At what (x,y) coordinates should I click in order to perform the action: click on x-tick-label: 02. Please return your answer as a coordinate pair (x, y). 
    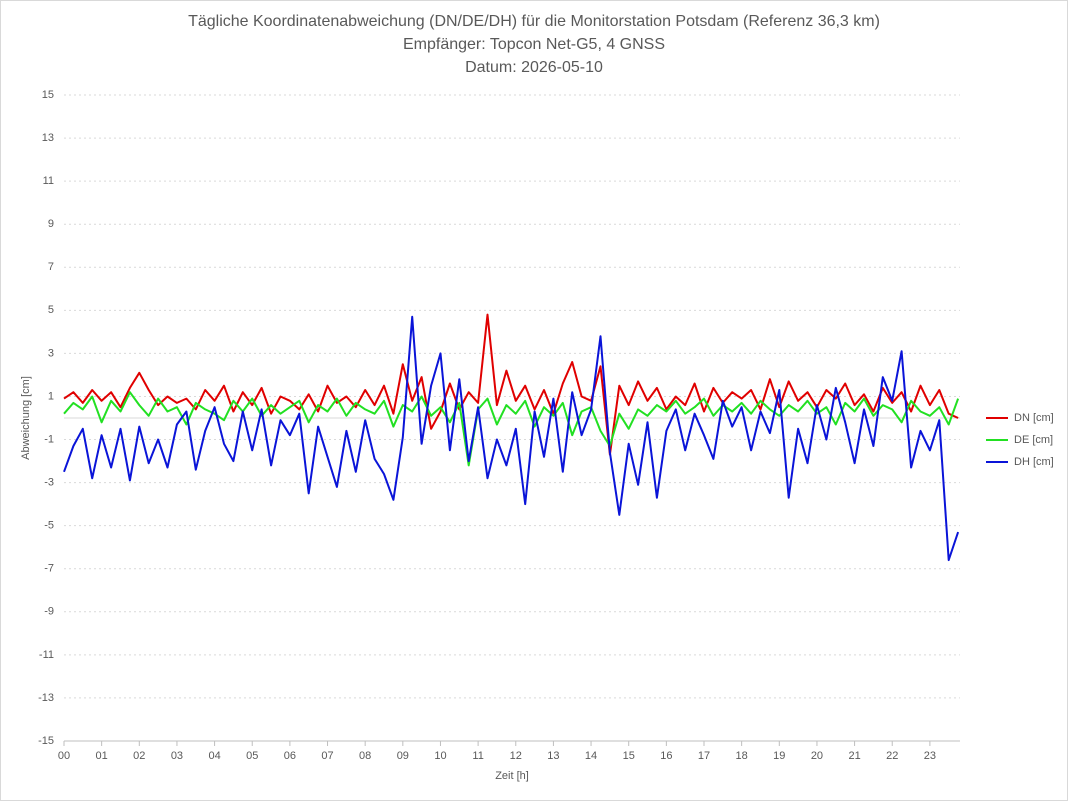
    Looking at the image, I should click on (139, 756).